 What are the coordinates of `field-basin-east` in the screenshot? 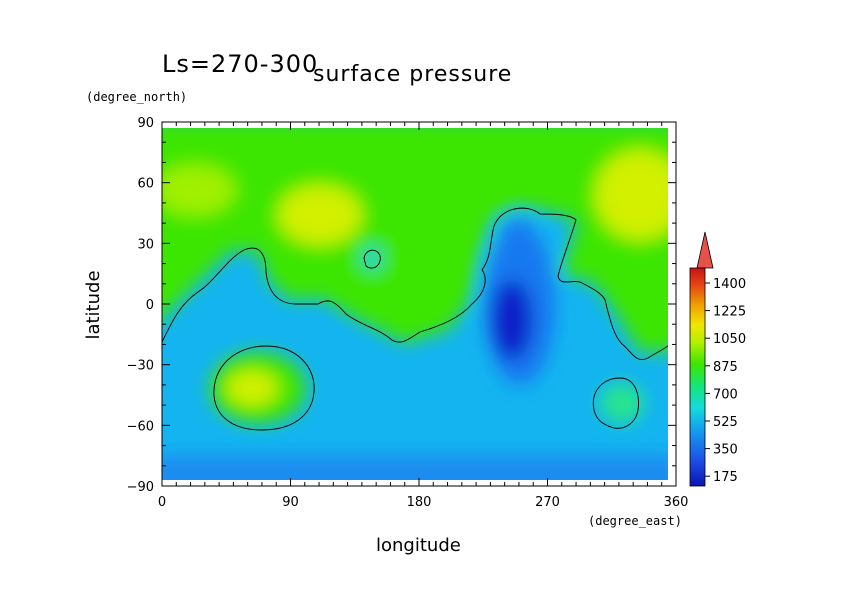 It's located at (622, 403).